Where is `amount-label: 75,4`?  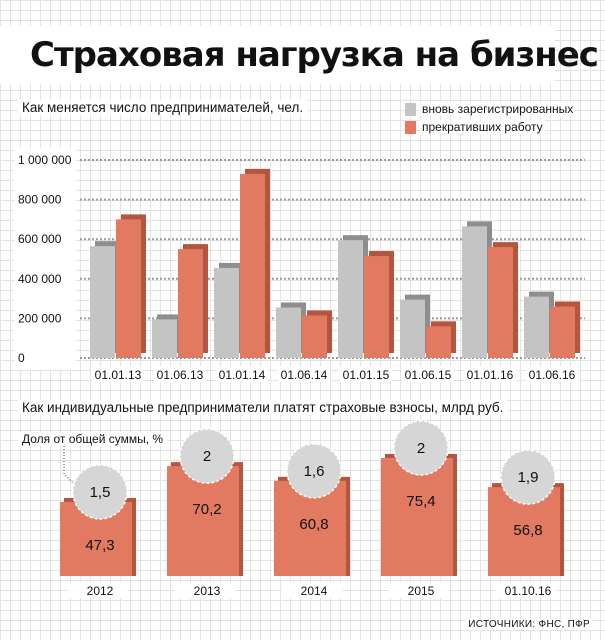 amount-label: 75,4 is located at coordinates (420, 501).